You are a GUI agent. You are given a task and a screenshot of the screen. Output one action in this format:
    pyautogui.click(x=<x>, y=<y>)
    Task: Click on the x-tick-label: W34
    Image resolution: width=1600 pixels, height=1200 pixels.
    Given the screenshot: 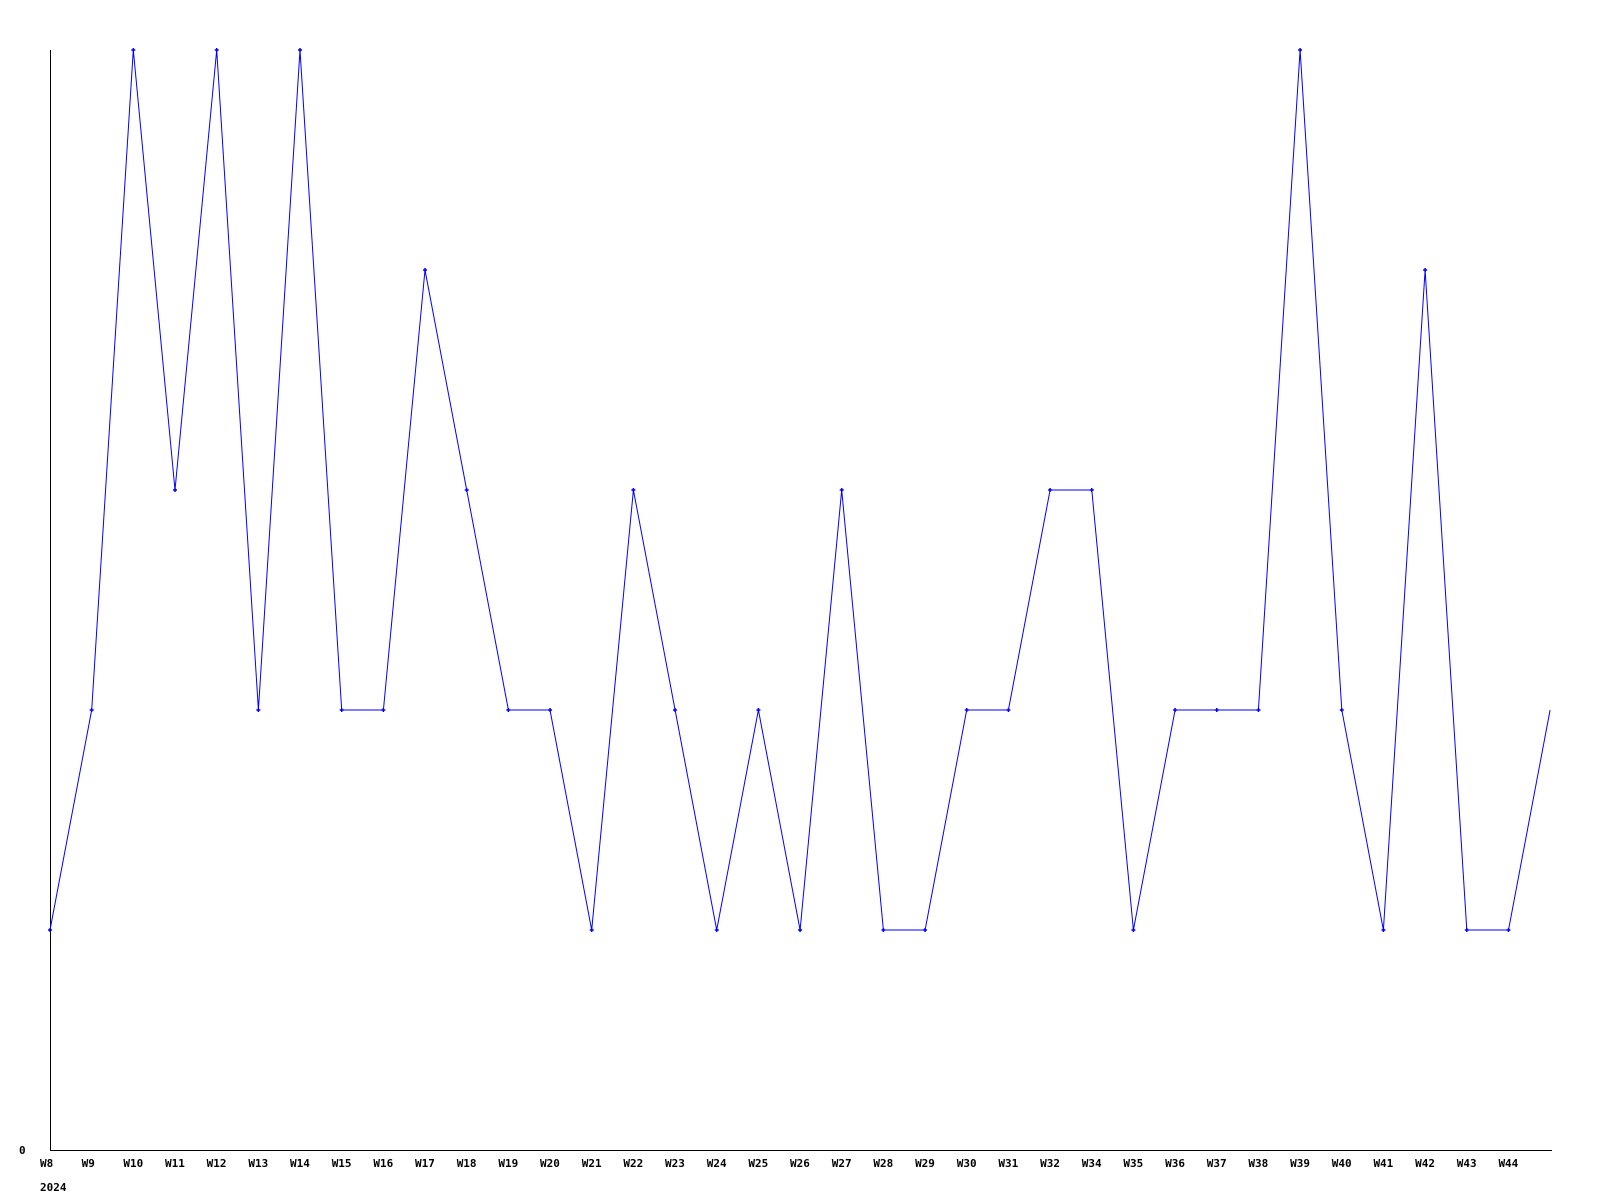 What is the action you would take?
    pyautogui.click(x=1092, y=1163)
    